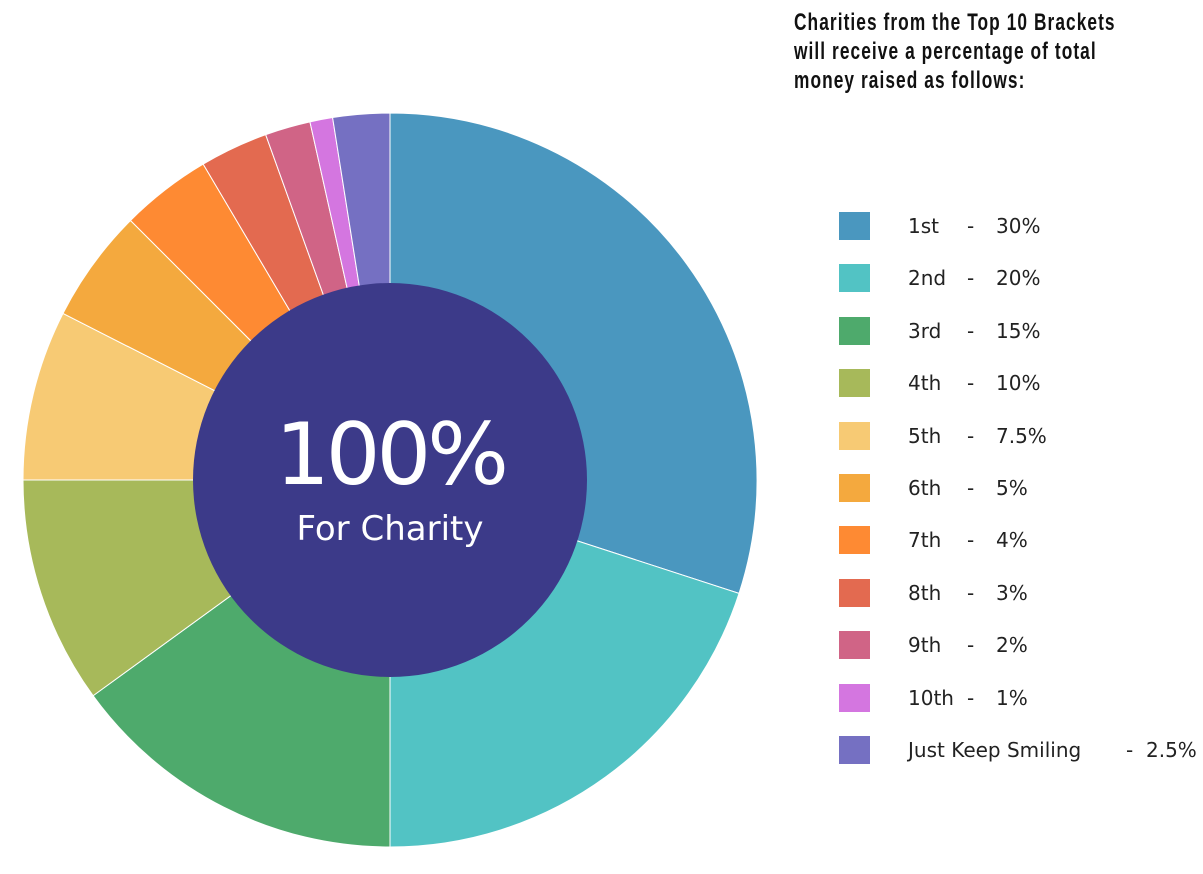  Describe the element at coordinates (955, 22) in the screenshot. I see `title-line: Charities from the Top 10 Brackets` at that location.